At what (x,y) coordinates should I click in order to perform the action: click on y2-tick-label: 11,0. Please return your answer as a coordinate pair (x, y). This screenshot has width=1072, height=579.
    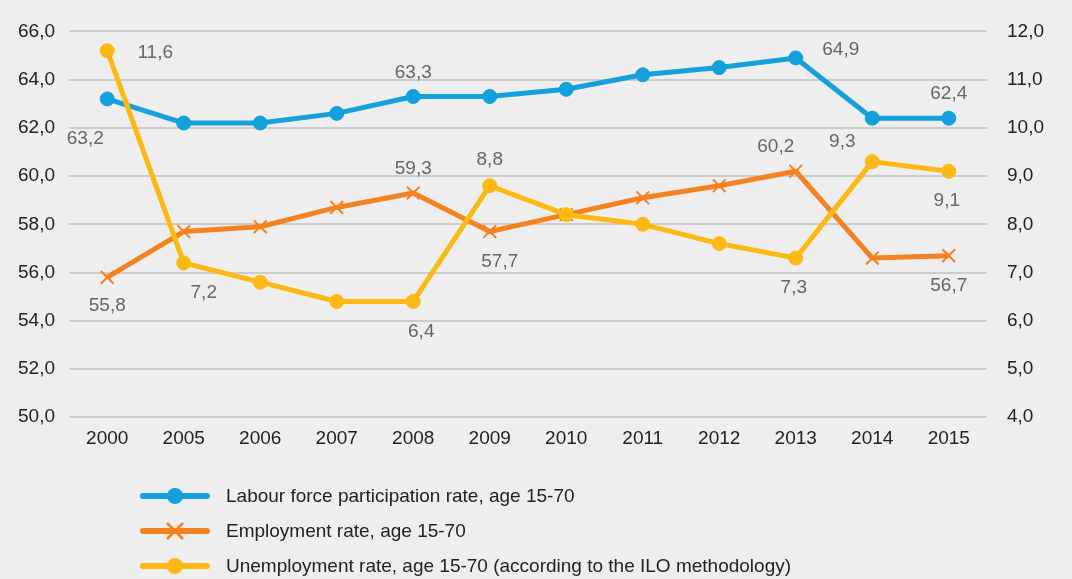
    Looking at the image, I should click on (1025, 78).